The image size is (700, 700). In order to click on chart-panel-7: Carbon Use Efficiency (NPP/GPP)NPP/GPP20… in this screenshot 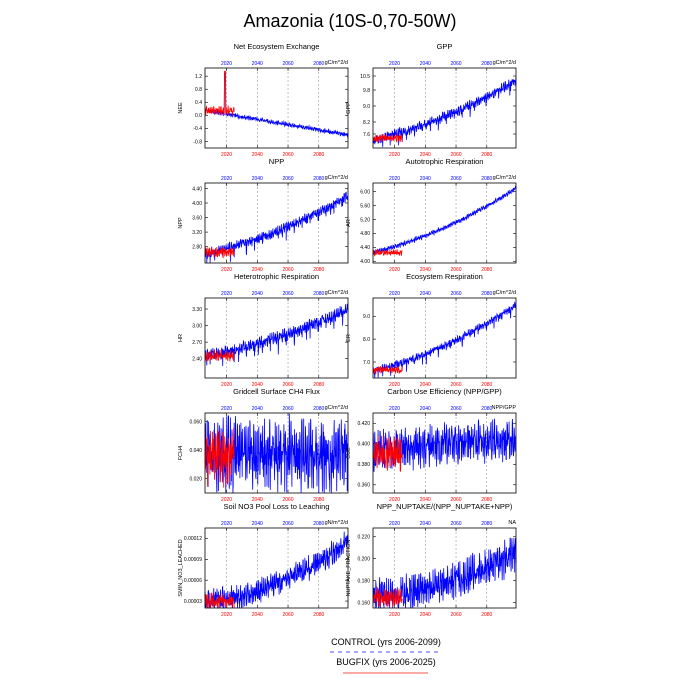, I will do `click(431, 445)`.